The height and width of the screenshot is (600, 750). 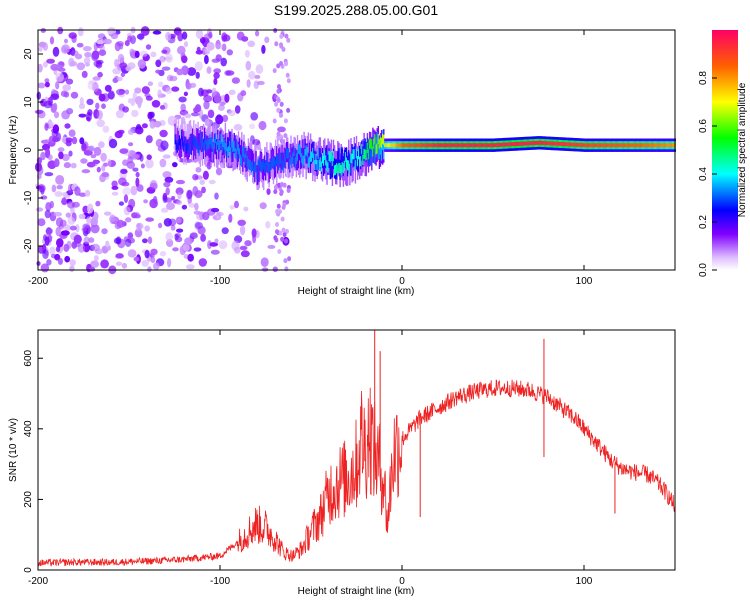 I want to click on colorbar-tick-label: 0.4, so click(x=703, y=174).